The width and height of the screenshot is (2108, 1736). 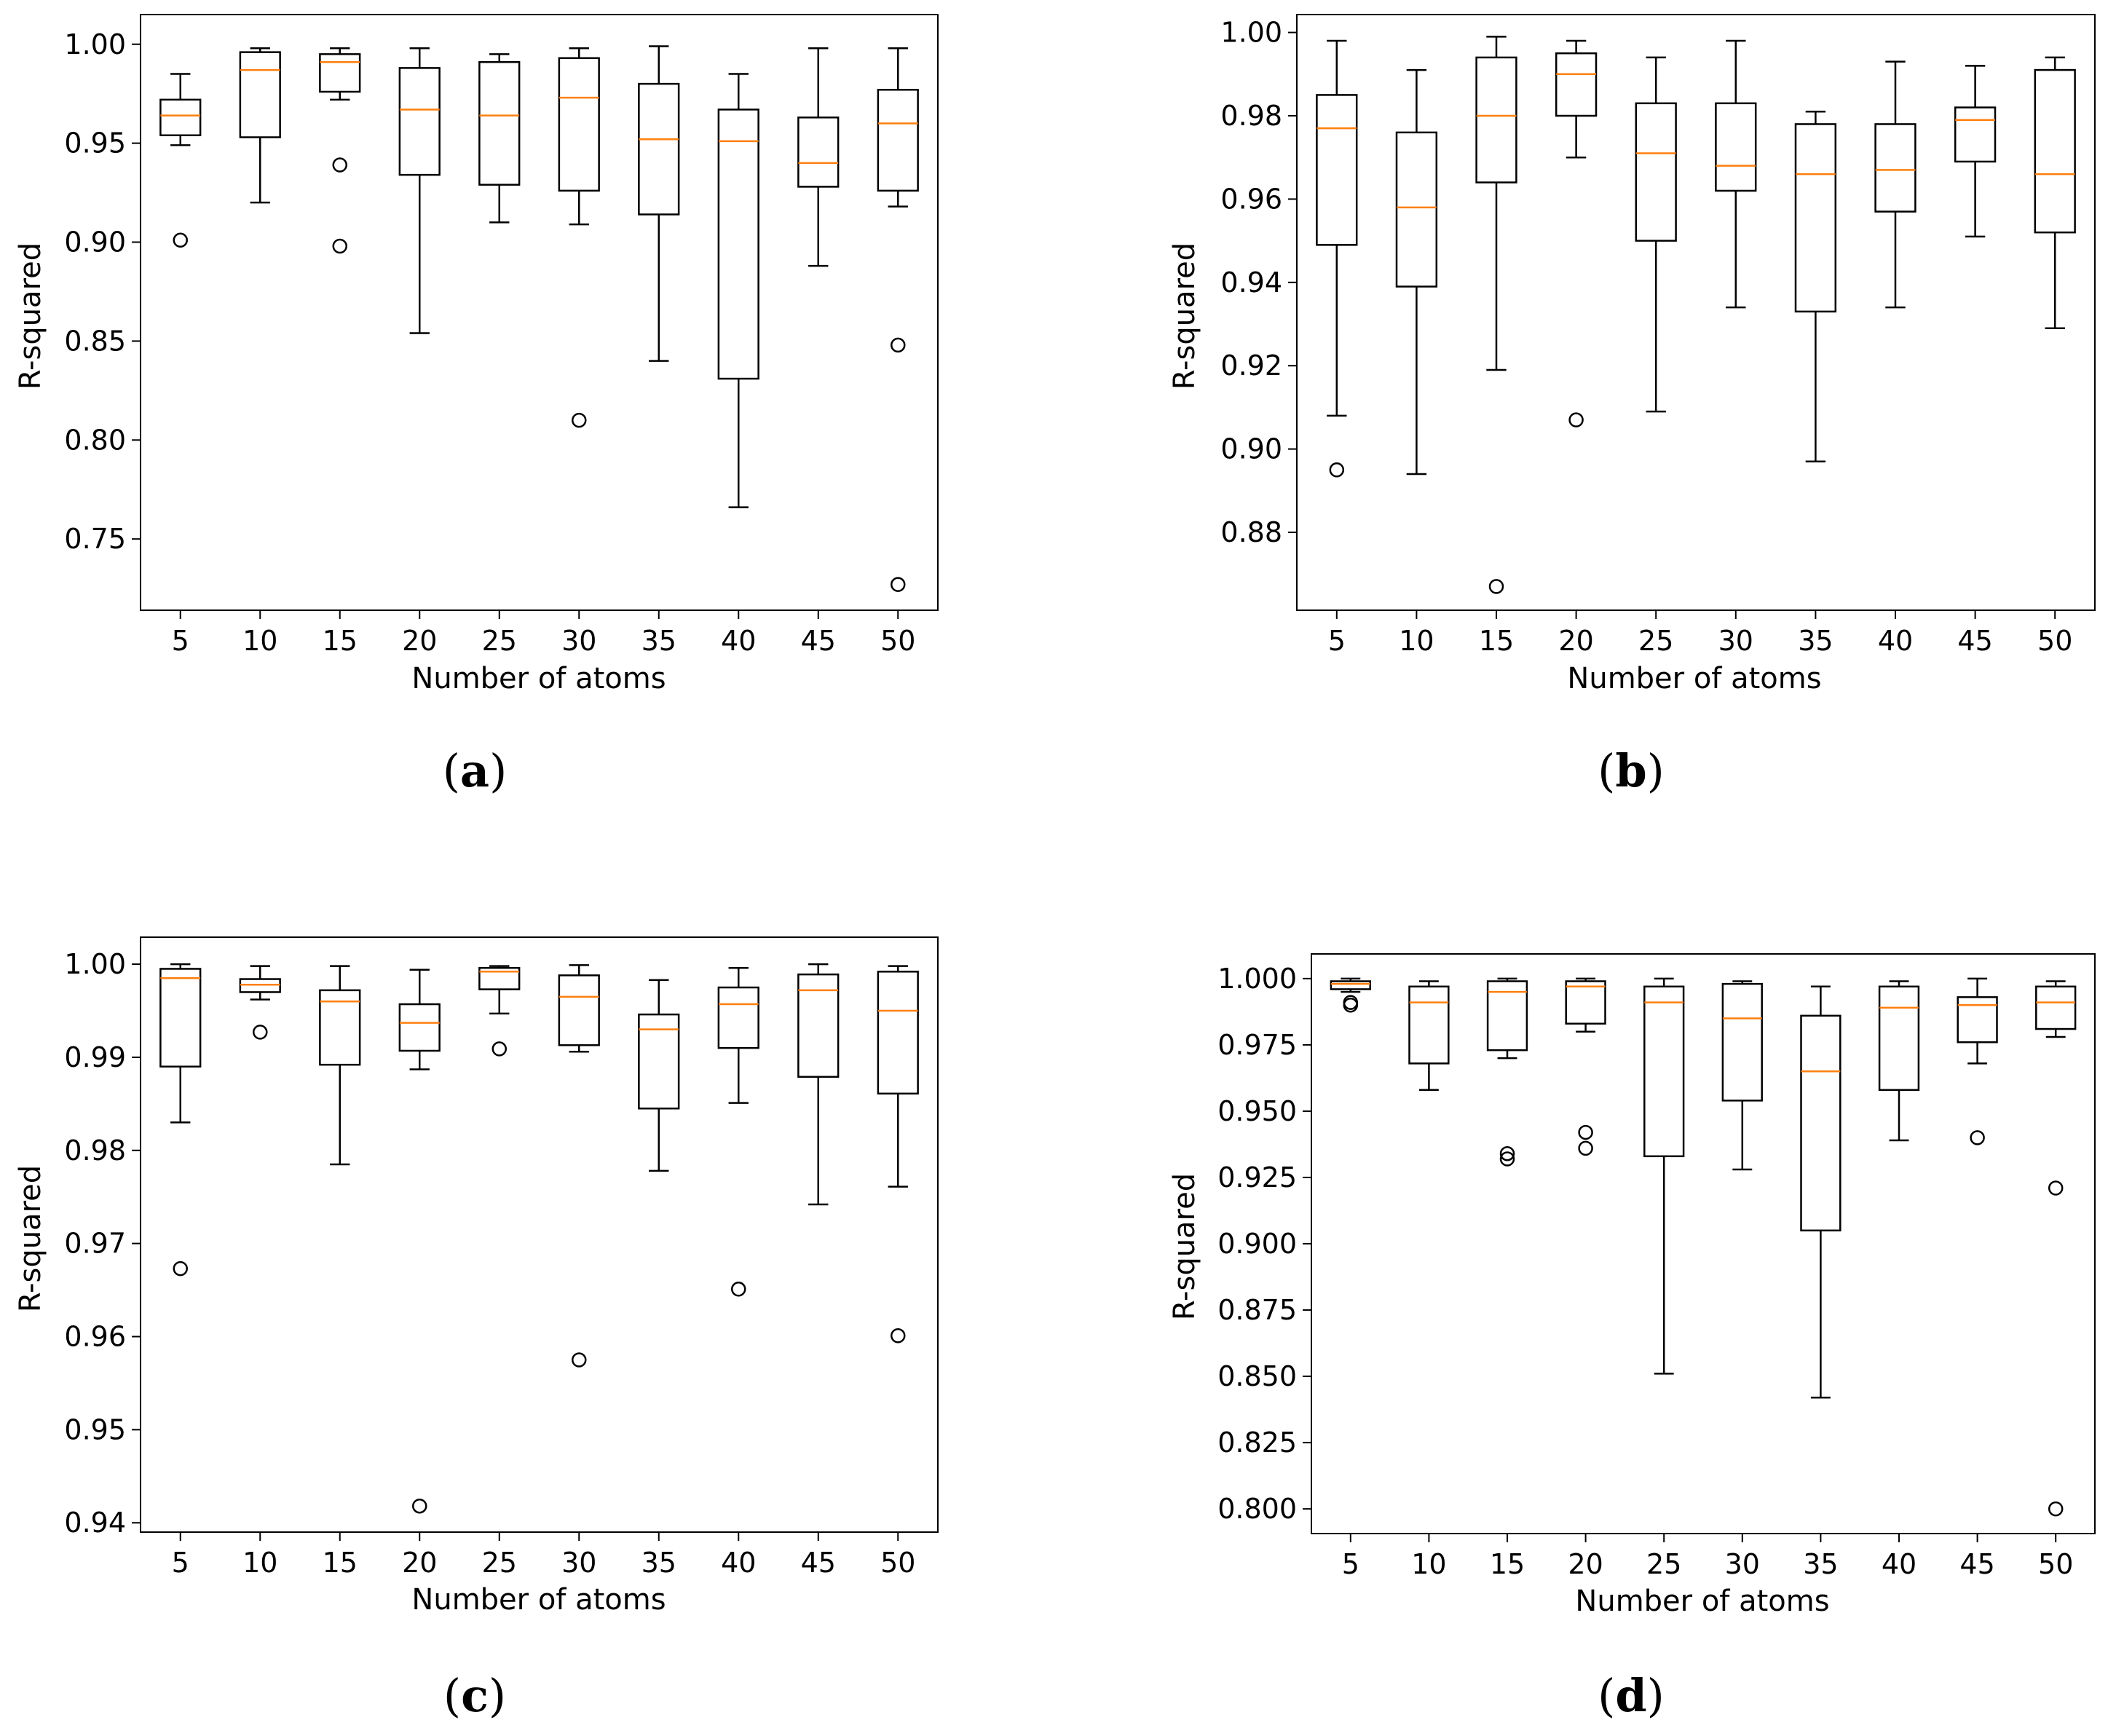 I want to click on y-tick-label: 0.97, so click(x=95, y=1244).